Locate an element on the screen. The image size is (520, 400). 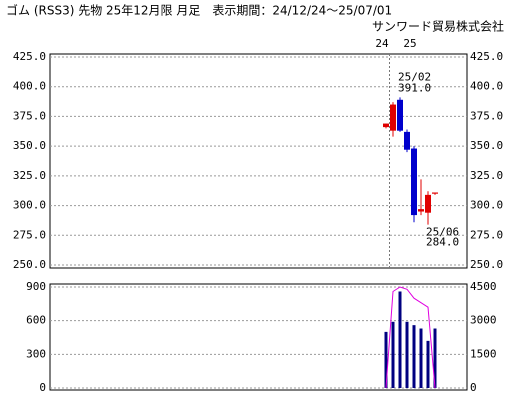
chart-subtitle: サンワード貿易株式会社 is located at coordinates (438, 26).